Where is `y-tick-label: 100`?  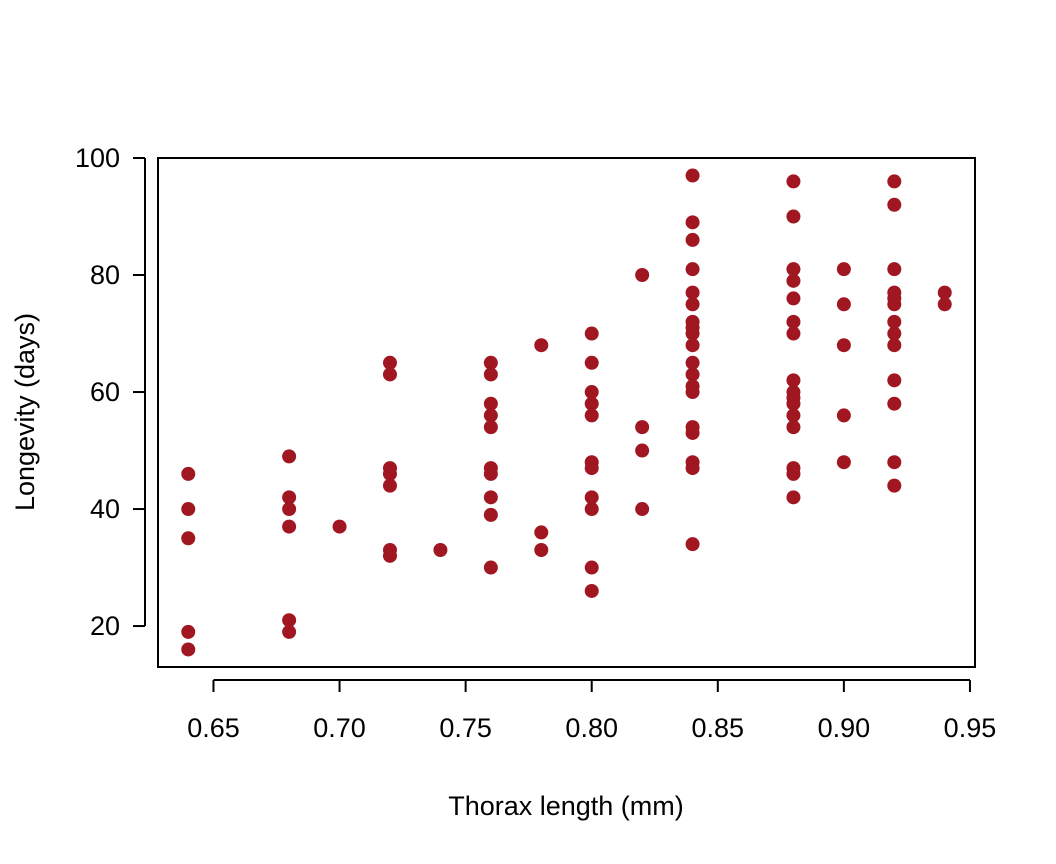 y-tick-label: 100 is located at coordinates (97, 158).